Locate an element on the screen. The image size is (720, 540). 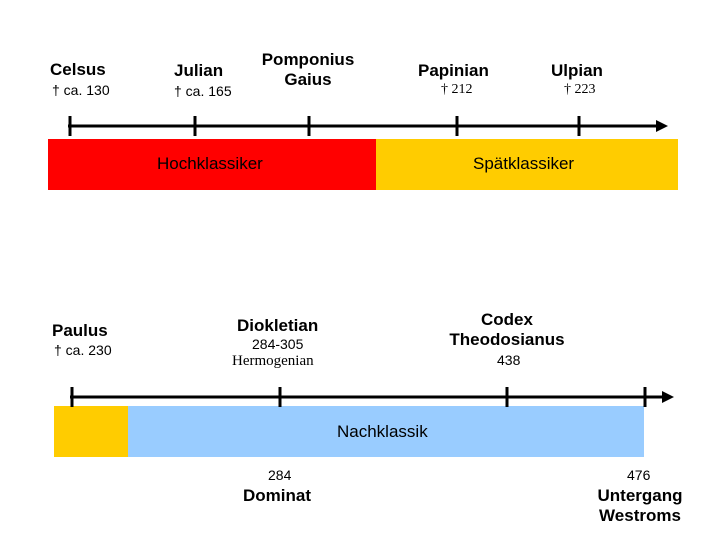
dominat-year: 284 is located at coordinates (280, 475).